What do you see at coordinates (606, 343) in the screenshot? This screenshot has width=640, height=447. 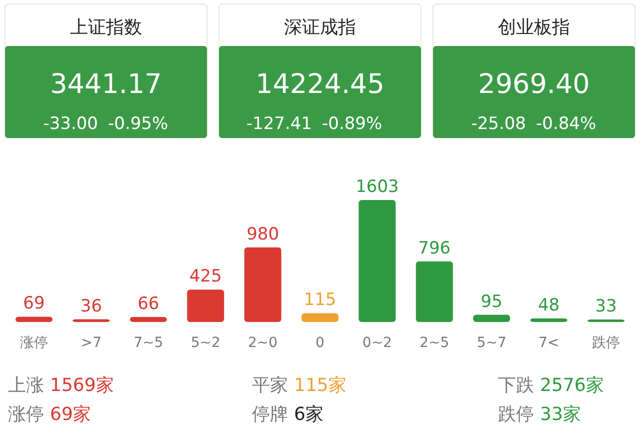 I see `x-tick-label: 跌停` at bounding box center [606, 343].